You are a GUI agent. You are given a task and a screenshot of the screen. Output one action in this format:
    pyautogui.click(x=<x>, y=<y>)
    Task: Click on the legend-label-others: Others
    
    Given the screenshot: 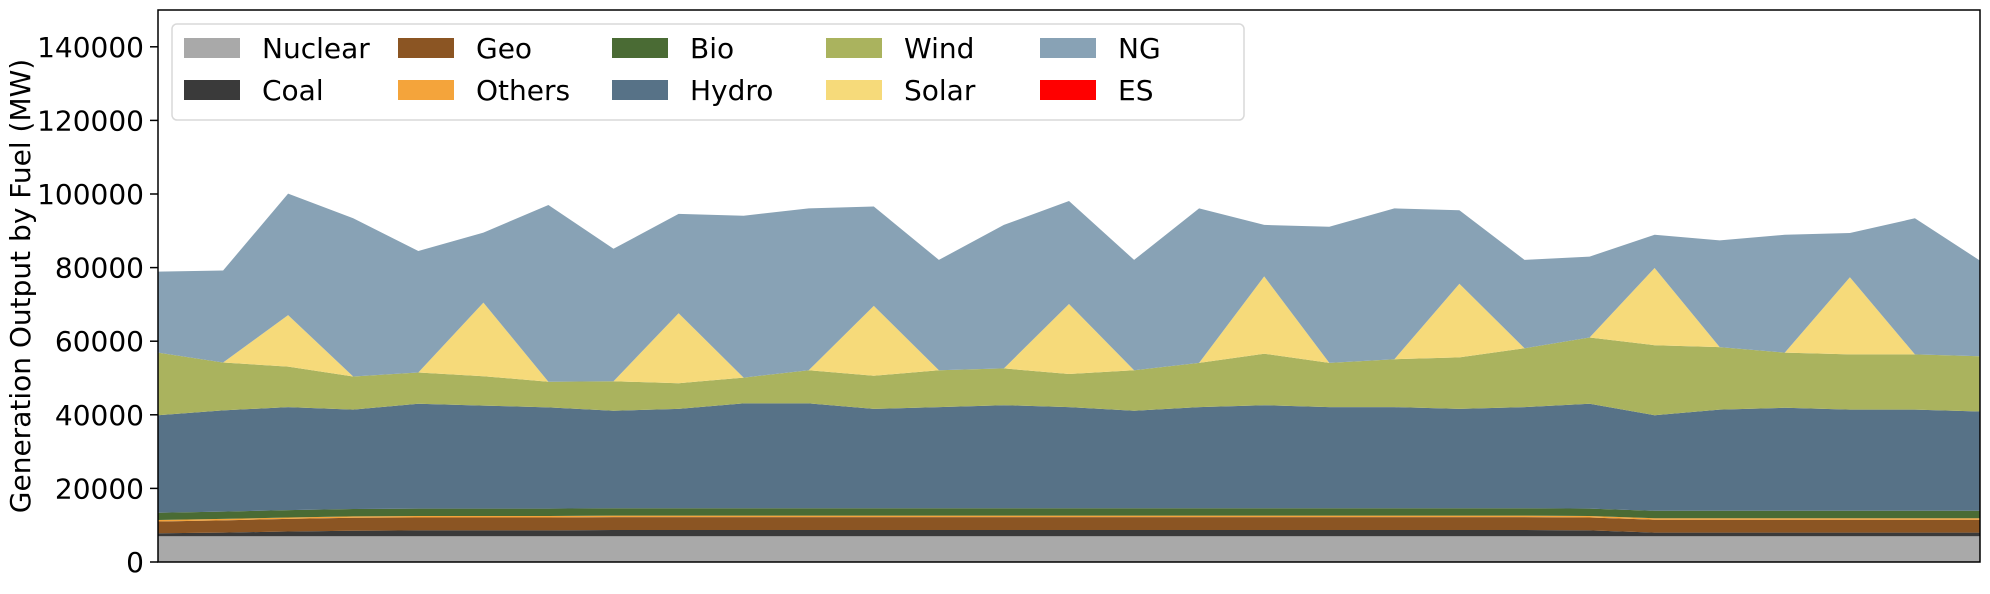 What is the action you would take?
    pyautogui.click(x=523, y=90)
    